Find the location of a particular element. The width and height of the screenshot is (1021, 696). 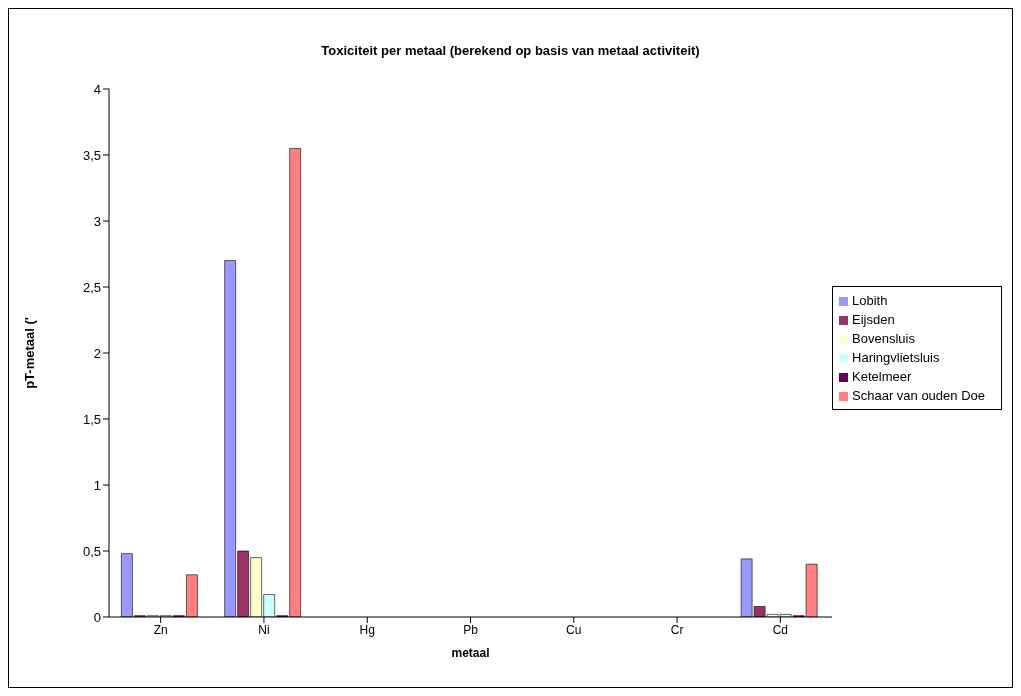

y-tick-label: 1,5 is located at coordinates (91, 419).